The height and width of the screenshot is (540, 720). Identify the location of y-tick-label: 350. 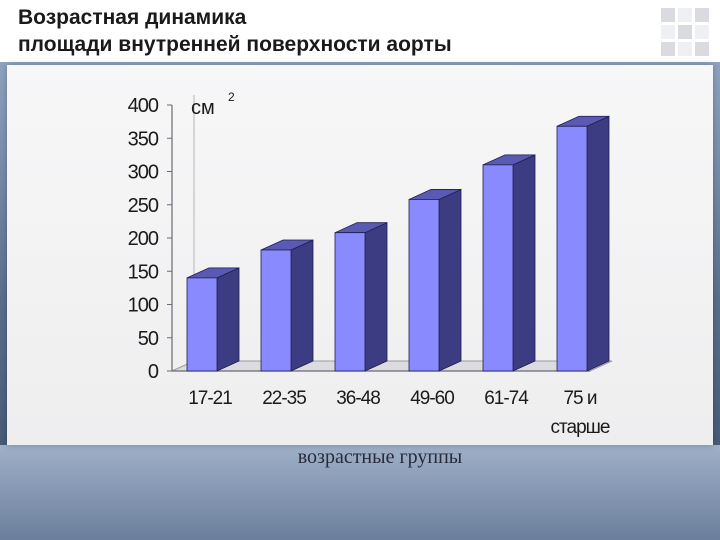
(143, 139).